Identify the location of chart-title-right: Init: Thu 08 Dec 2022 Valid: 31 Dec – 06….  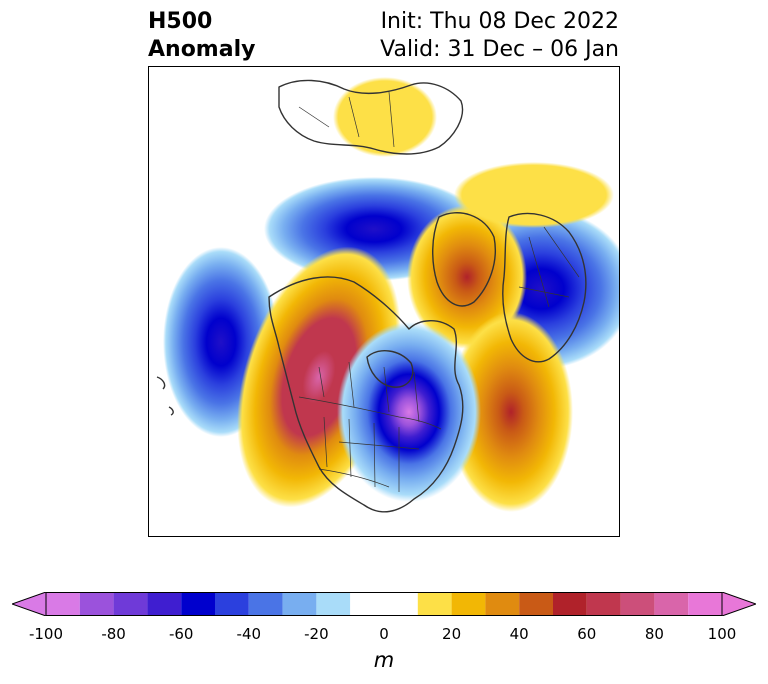
(499, 36).